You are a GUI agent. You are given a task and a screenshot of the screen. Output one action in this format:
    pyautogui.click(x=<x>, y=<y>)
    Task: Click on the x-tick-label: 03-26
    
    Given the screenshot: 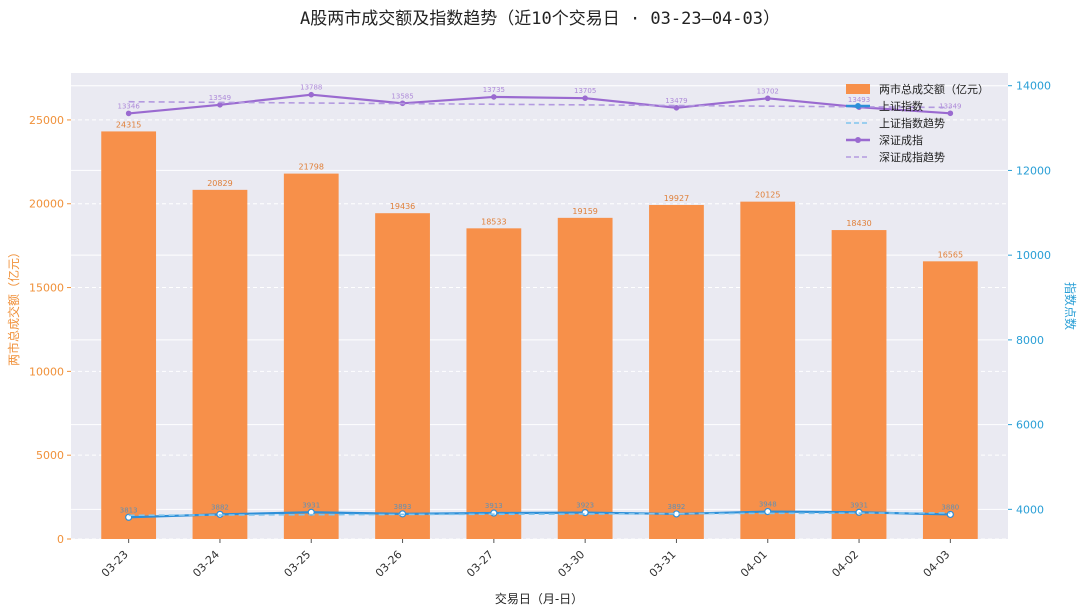 What is the action you would take?
    pyautogui.click(x=389, y=564)
    